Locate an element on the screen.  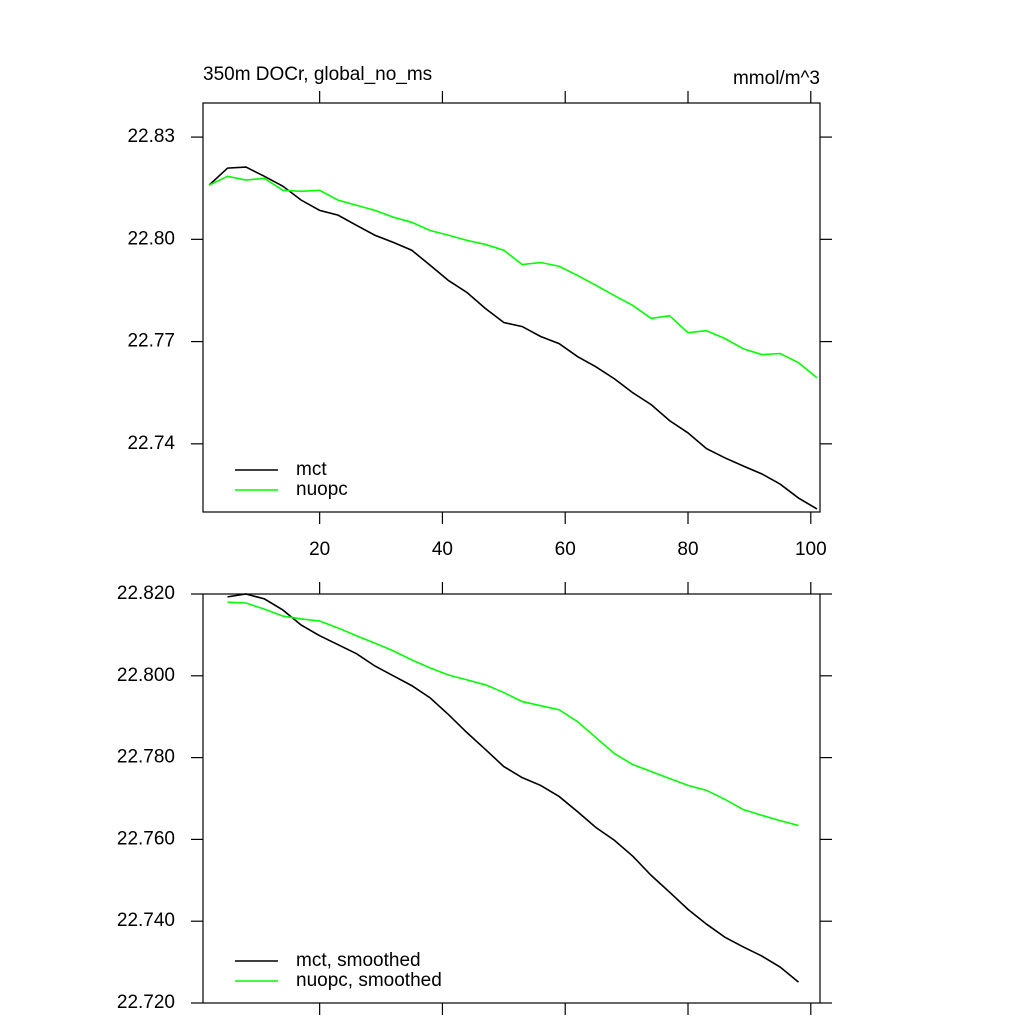
legend-label: mct is located at coordinates (311, 469).